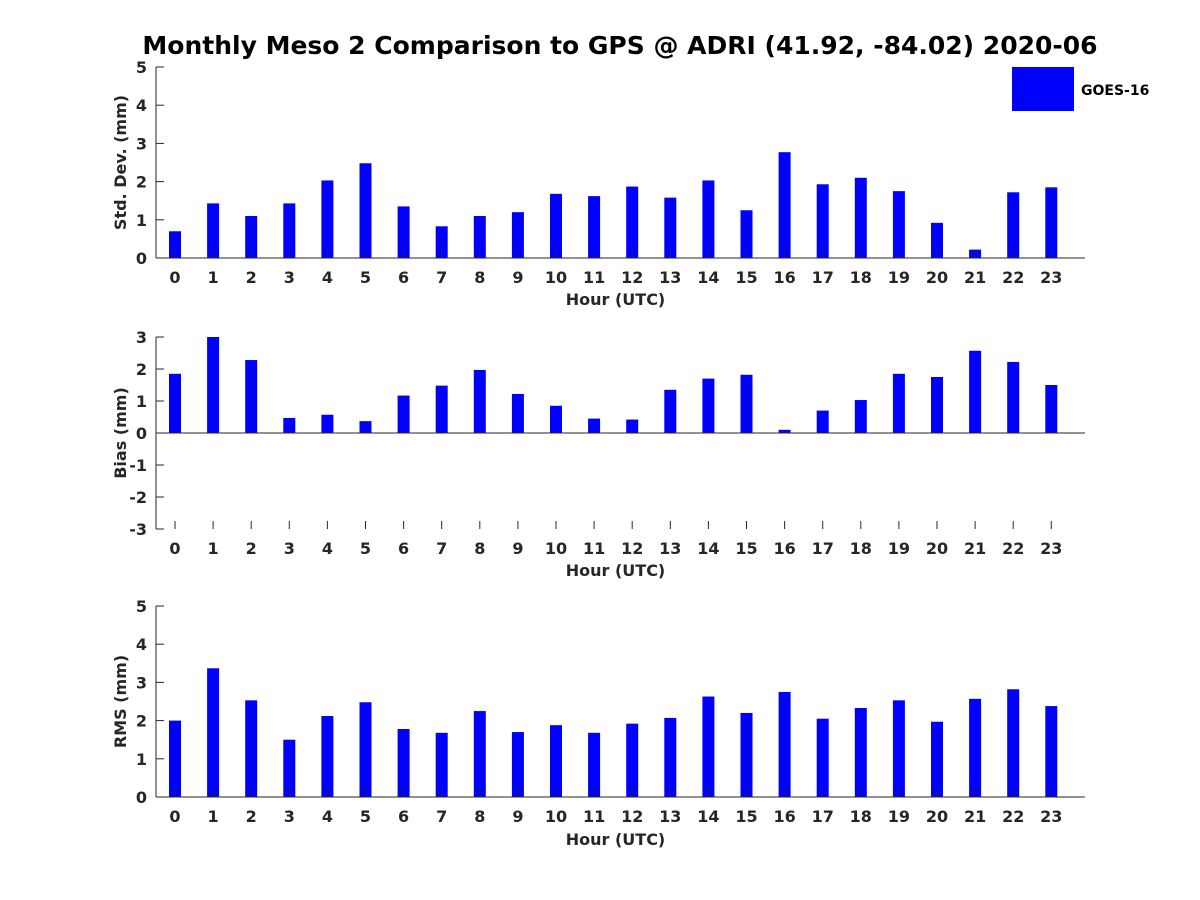  What do you see at coordinates (141, 143) in the screenshot?
I see `ytick-label-std-3: 3` at bounding box center [141, 143].